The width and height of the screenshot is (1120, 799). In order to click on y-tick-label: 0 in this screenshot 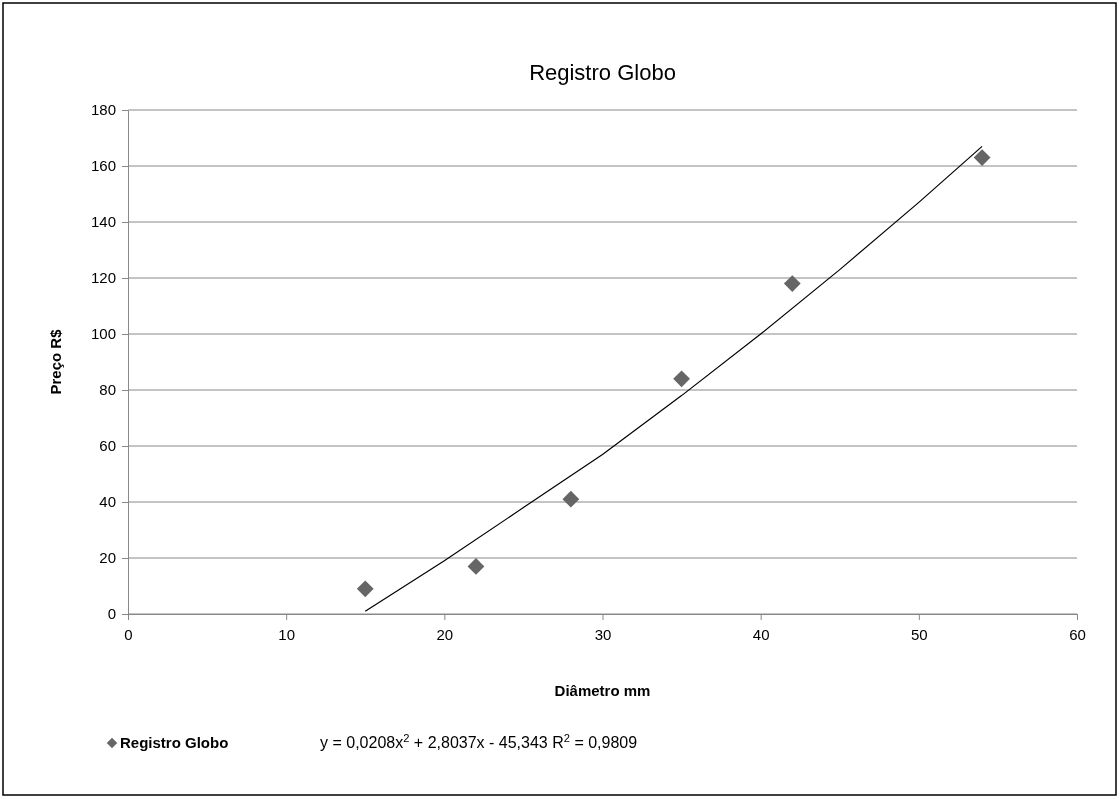, I will do `click(111, 614)`.